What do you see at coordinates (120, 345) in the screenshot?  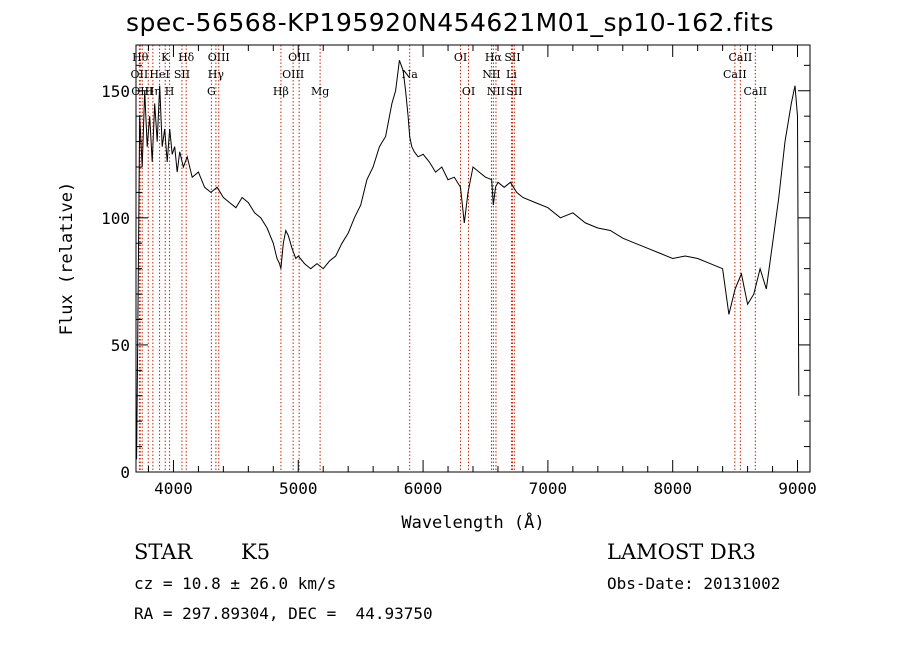 I see `y-tick-label: 50` at bounding box center [120, 345].